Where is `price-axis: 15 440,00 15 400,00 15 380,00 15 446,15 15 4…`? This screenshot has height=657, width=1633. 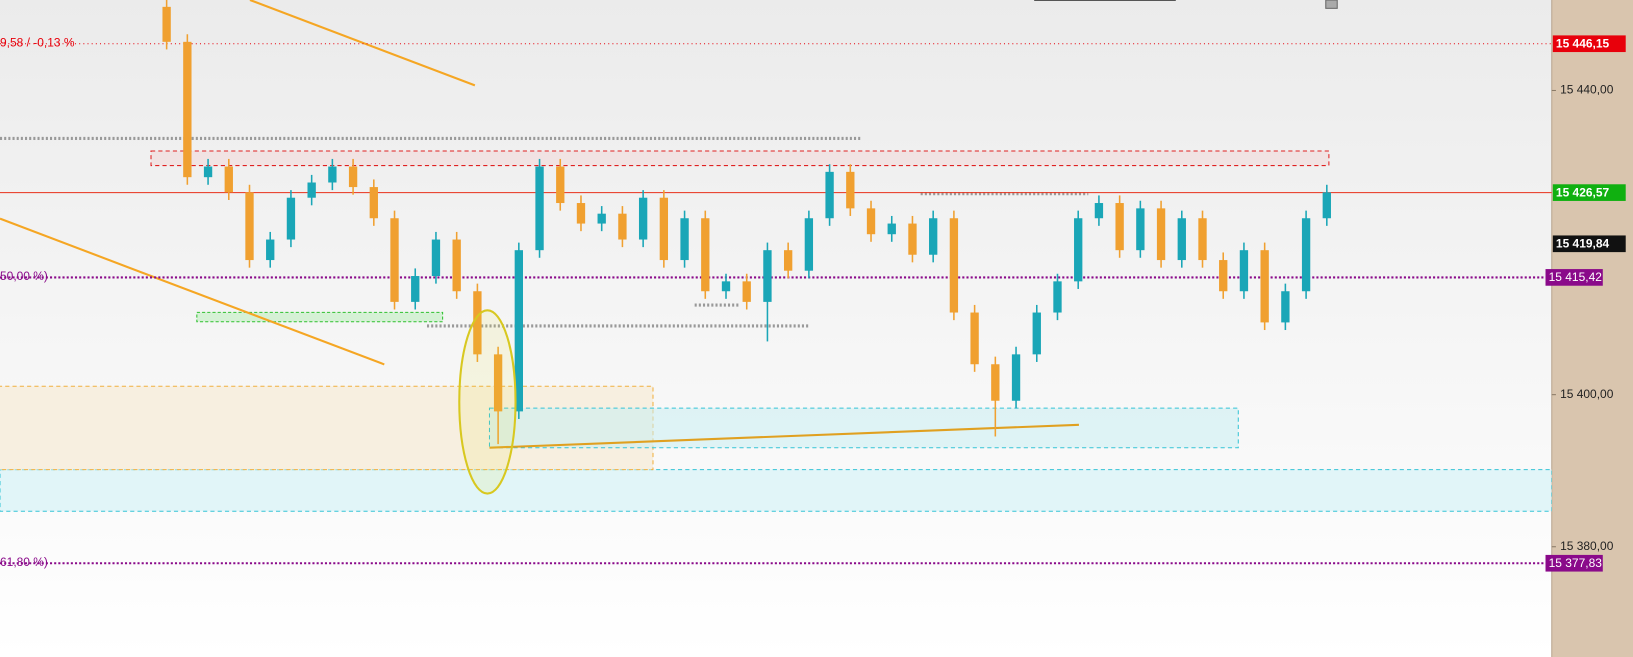
price-axis: 15 440,00 15 400,00 15 380,00 15 446,15 15 4… is located at coordinates (1585, 303).